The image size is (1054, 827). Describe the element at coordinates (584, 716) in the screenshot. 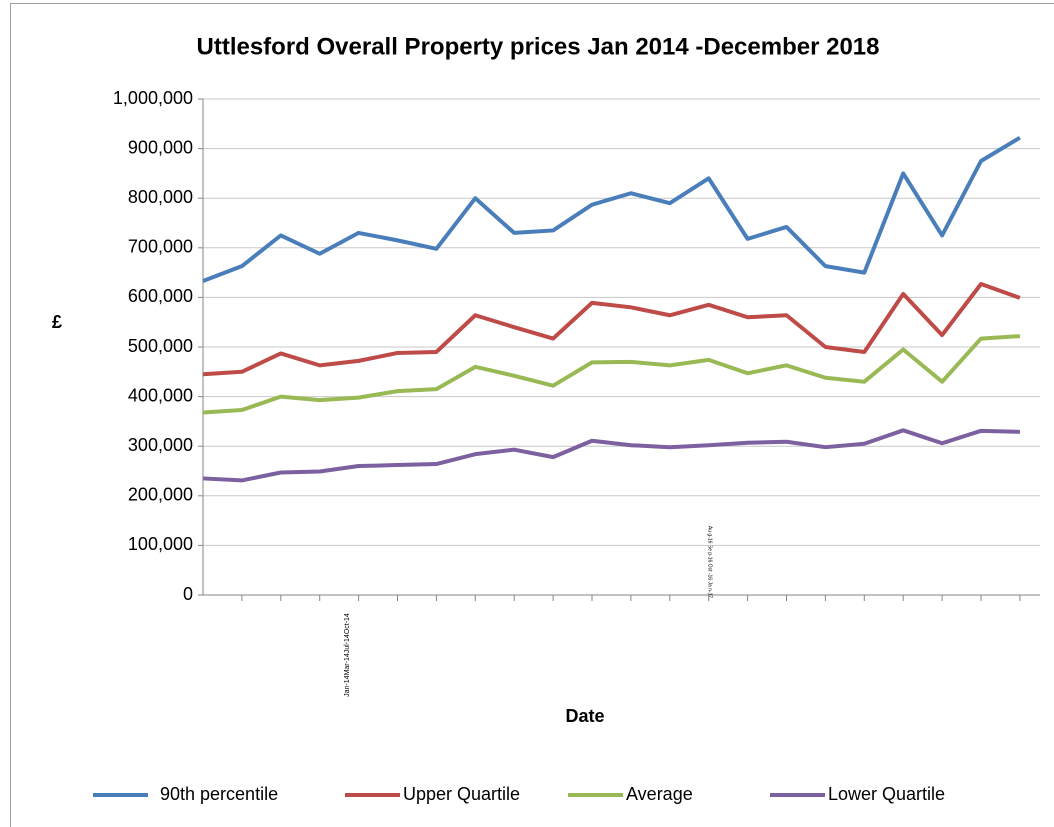

I see `x-axis-label: Date` at that location.